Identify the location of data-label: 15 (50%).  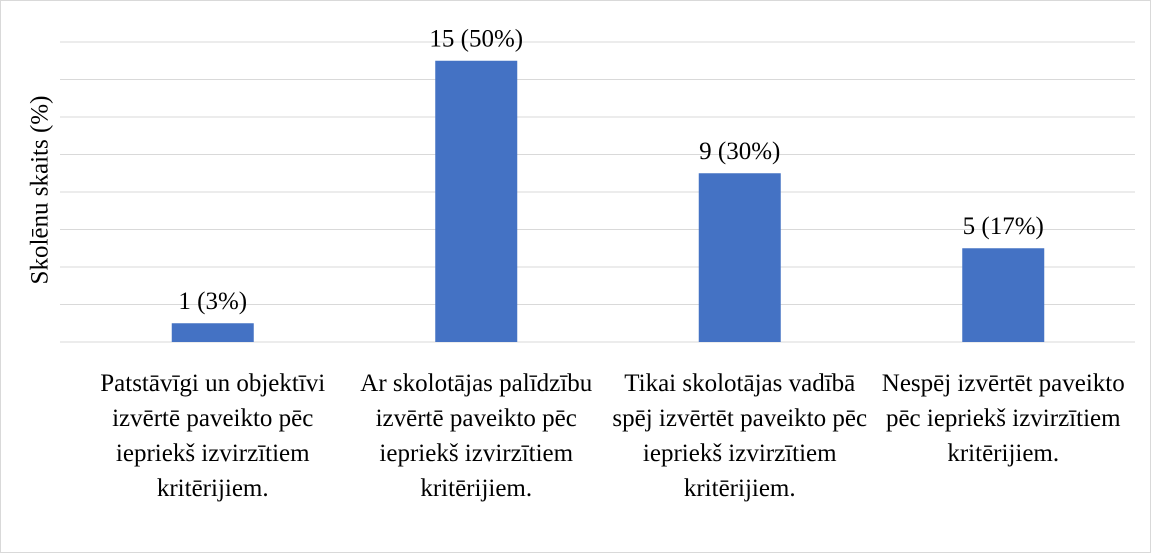
(476, 38).